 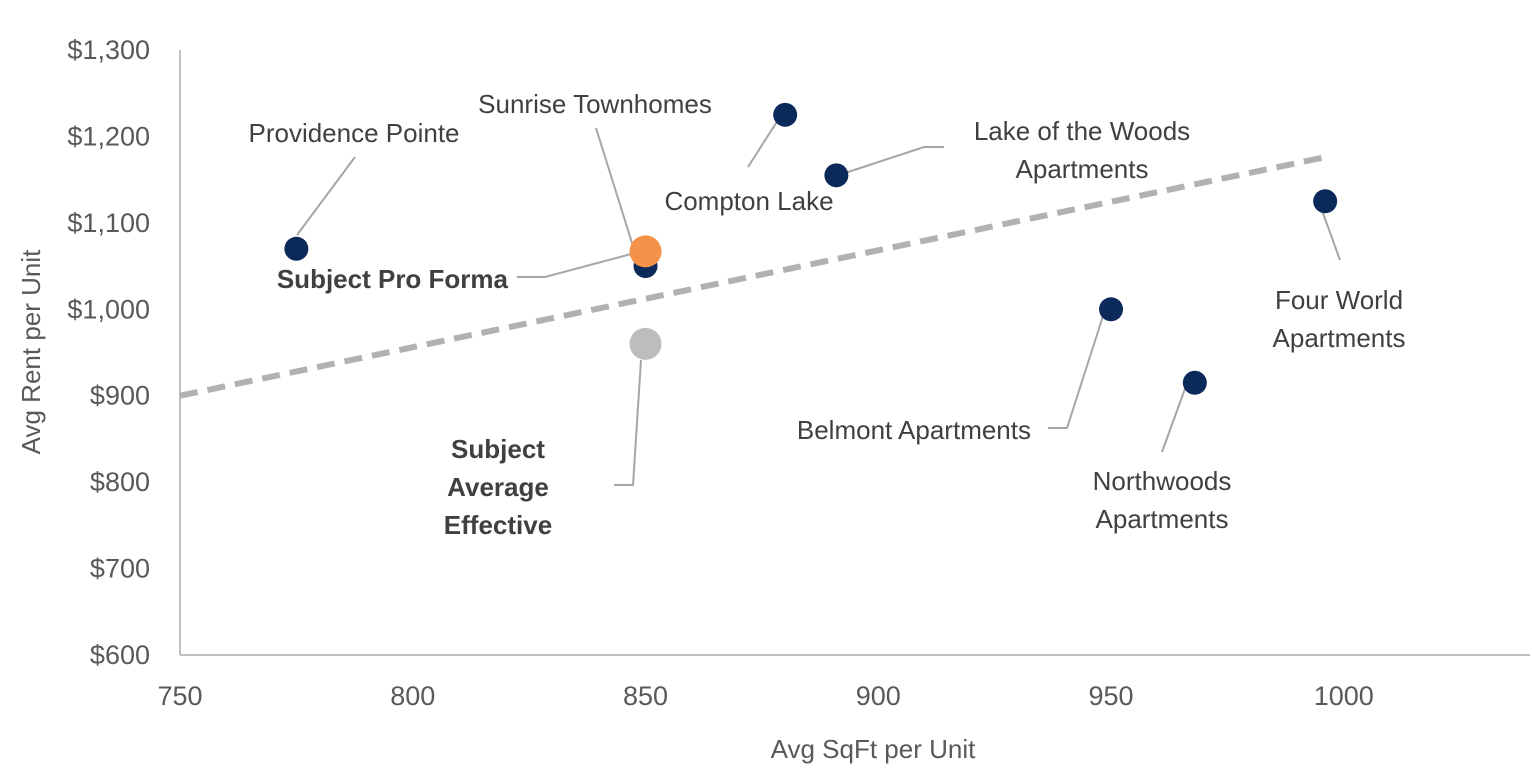 I want to click on x-tick-label: 750, so click(x=179, y=696).